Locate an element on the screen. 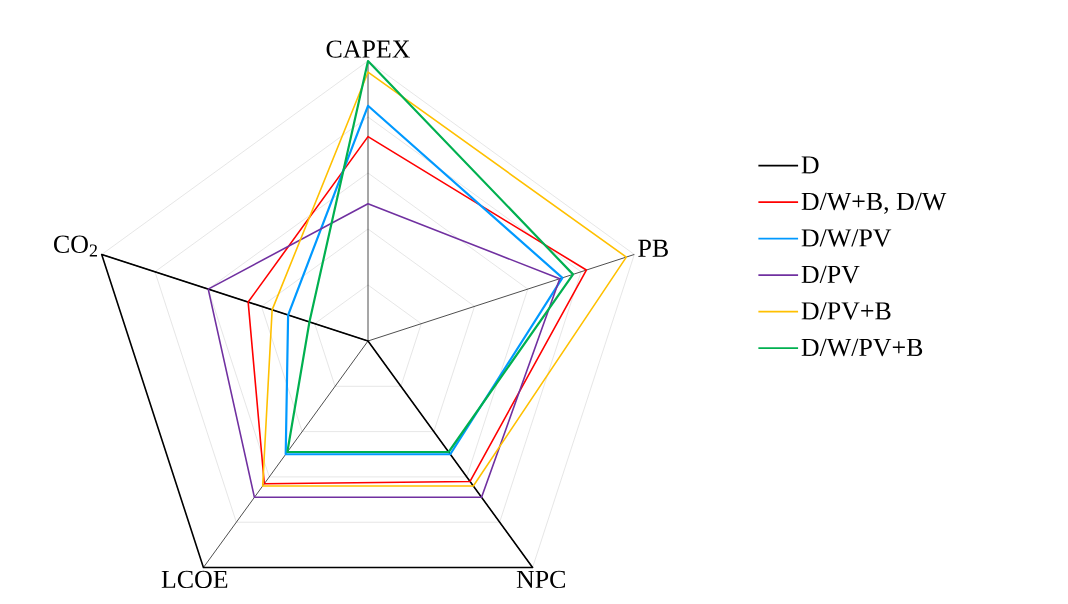  spoke-label: CO$_{2}$ is located at coordinates (76, 246).